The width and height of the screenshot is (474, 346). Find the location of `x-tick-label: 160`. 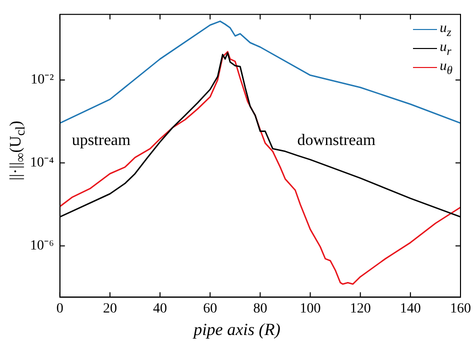

x-tick-label: 160 is located at coordinates (460, 308).